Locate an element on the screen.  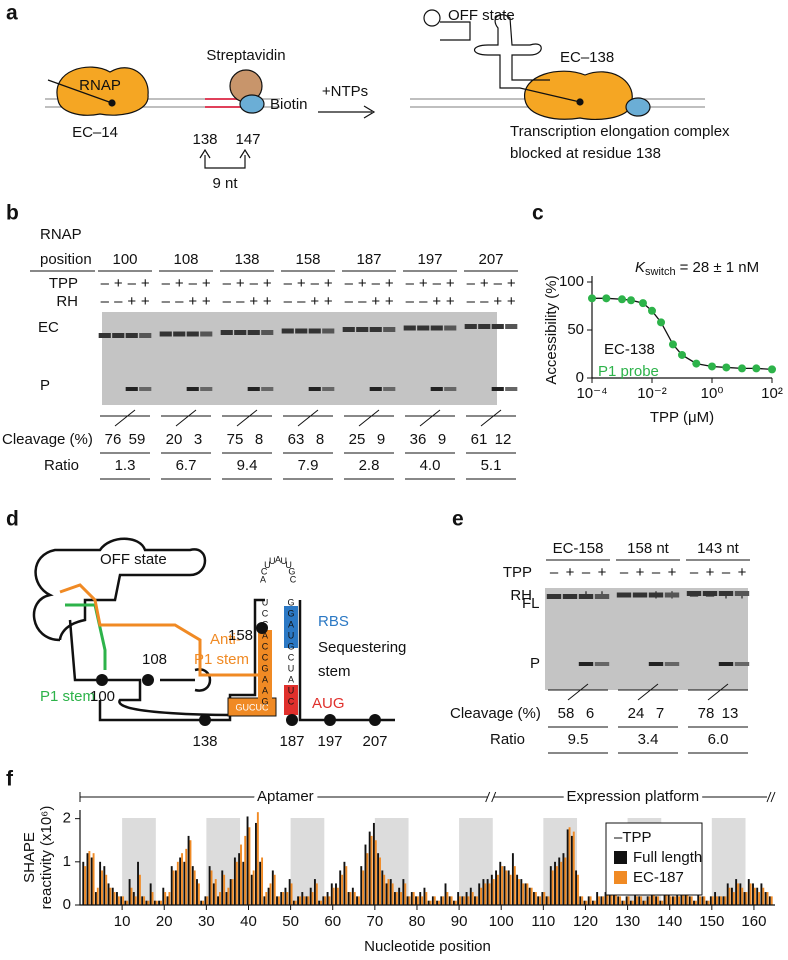
label: AUG is located at coordinates (328, 703).